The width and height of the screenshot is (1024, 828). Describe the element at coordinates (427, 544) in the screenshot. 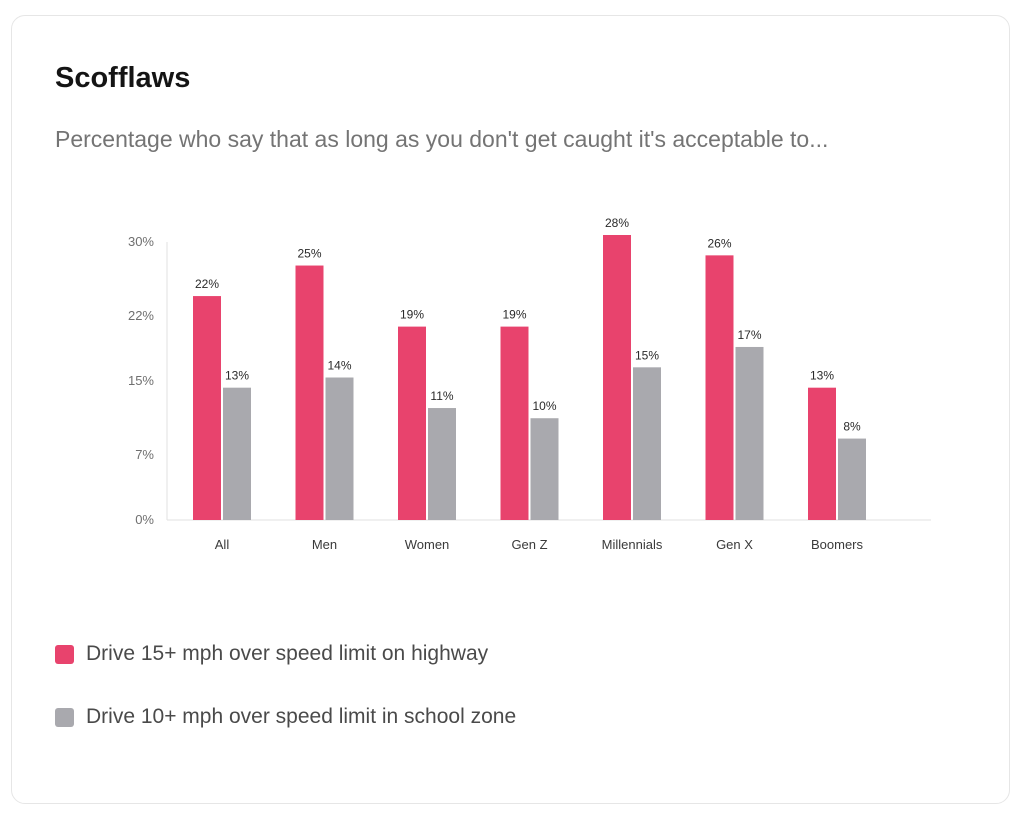

I see `x-tick-label: Women` at that location.